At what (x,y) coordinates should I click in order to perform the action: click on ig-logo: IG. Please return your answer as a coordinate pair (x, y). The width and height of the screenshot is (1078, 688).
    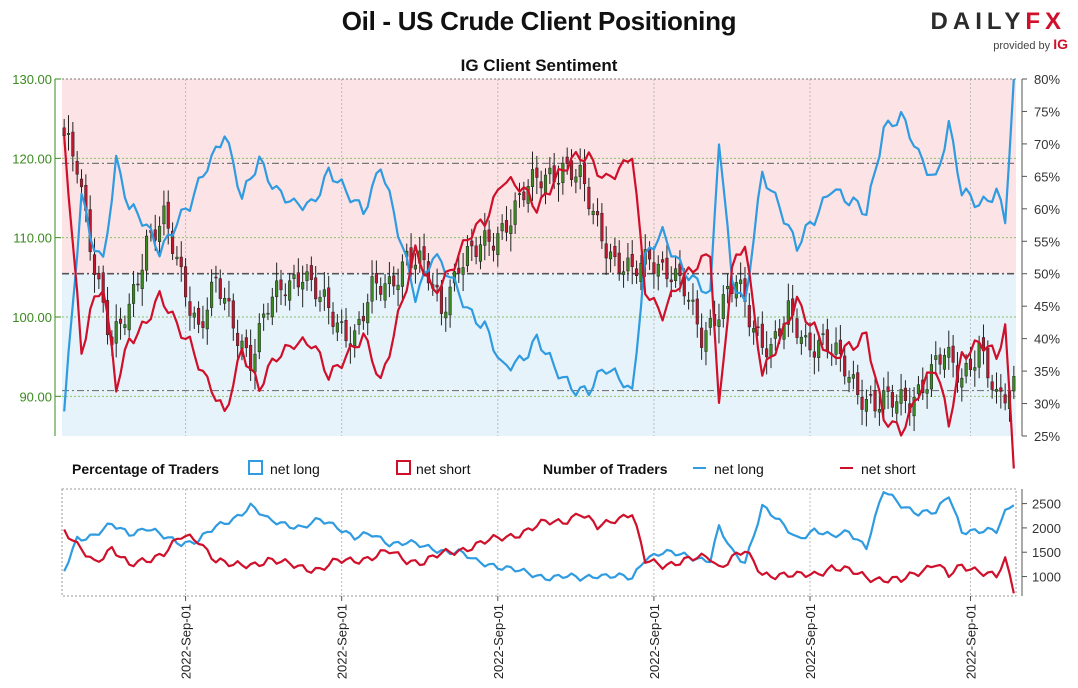
    Looking at the image, I should click on (1060, 44).